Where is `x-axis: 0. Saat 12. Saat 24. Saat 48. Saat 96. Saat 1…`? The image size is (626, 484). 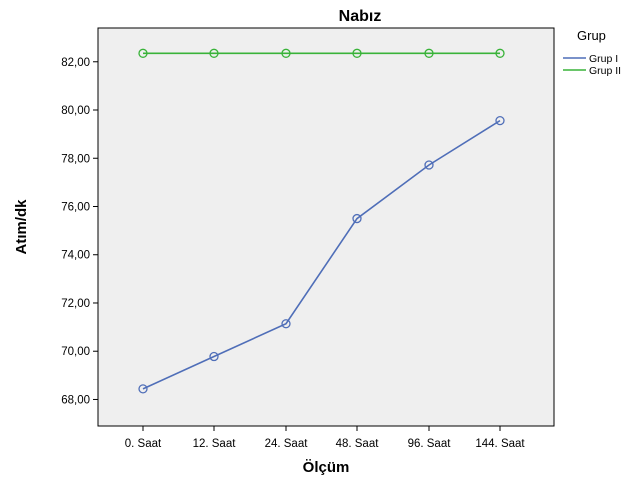
x-axis: 0. Saat 12. Saat 24. Saat 48. Saat 96. Saat 1… is located at coordinates (325, 438).